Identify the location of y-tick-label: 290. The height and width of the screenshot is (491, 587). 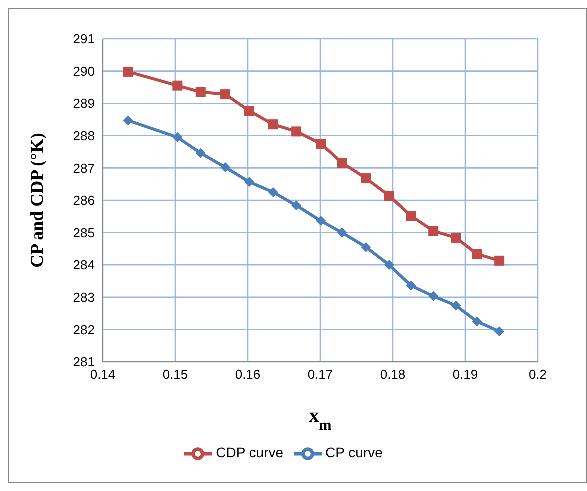
(84, 71).